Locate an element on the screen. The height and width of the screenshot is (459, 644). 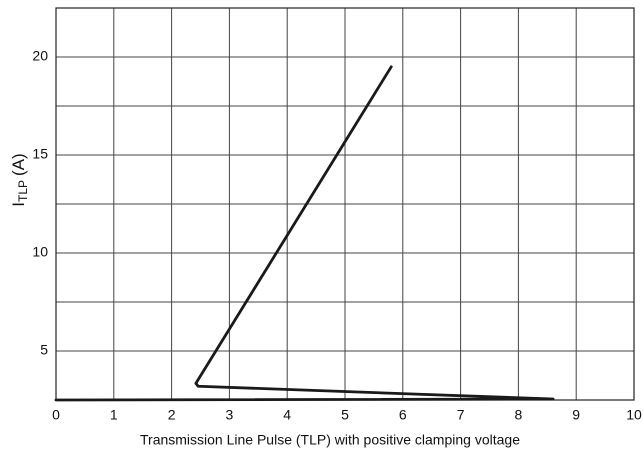
x-tick-label: 1 is located at coordinates (114, 415).